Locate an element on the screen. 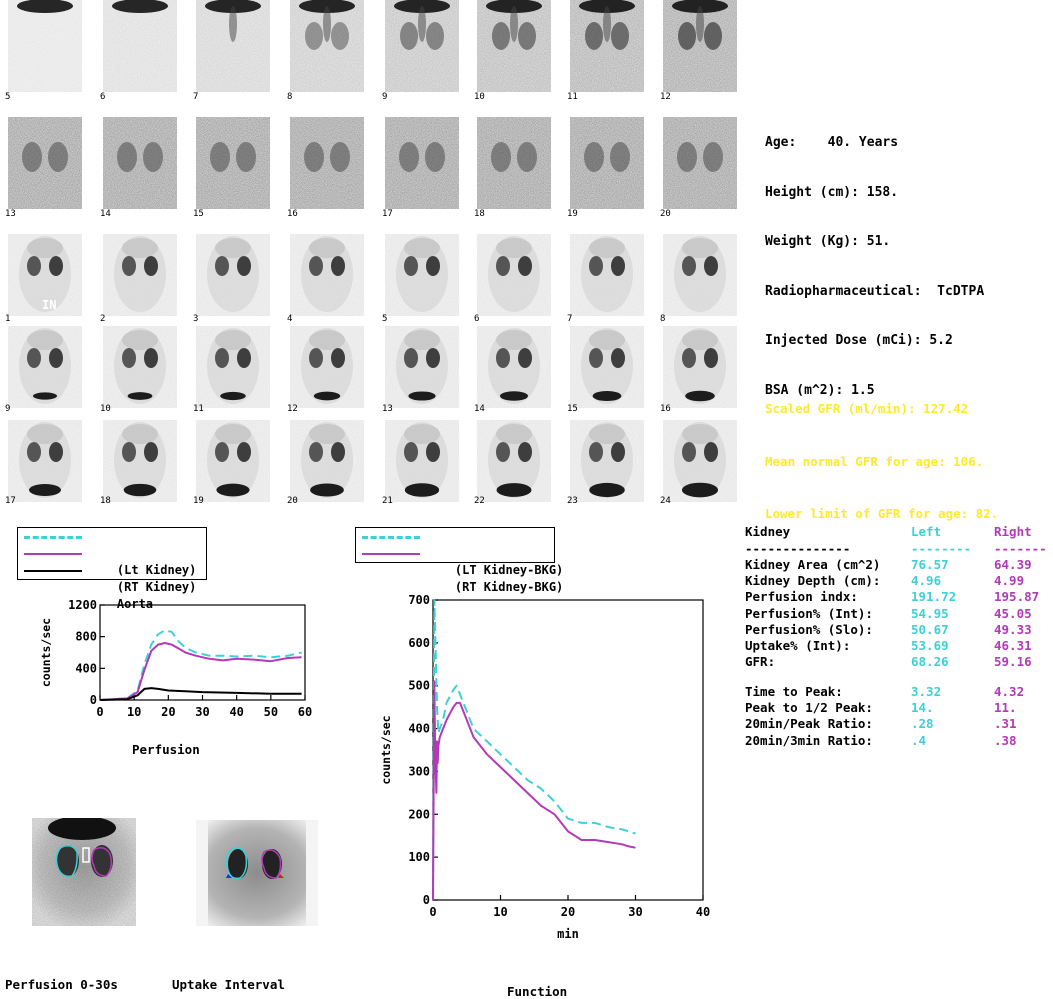 This screenshot has height=999, width=1053. table-cell-left: 50.67 is located at coordinates (930, 629).